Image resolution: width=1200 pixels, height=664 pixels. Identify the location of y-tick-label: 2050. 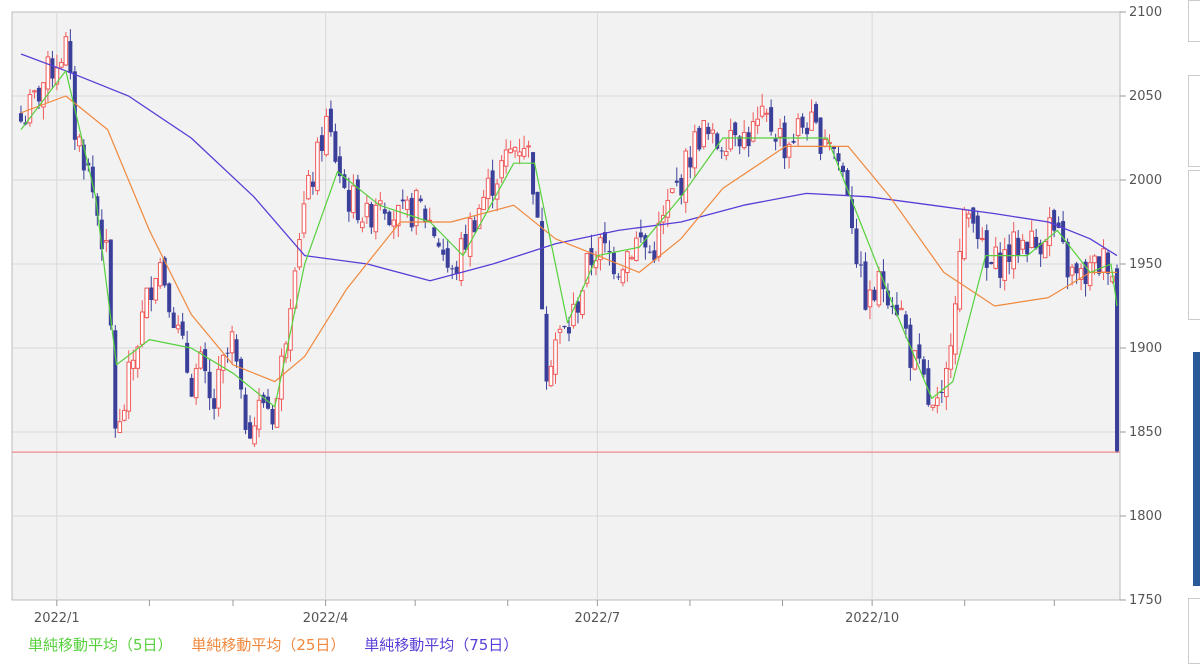
(1145, 96).